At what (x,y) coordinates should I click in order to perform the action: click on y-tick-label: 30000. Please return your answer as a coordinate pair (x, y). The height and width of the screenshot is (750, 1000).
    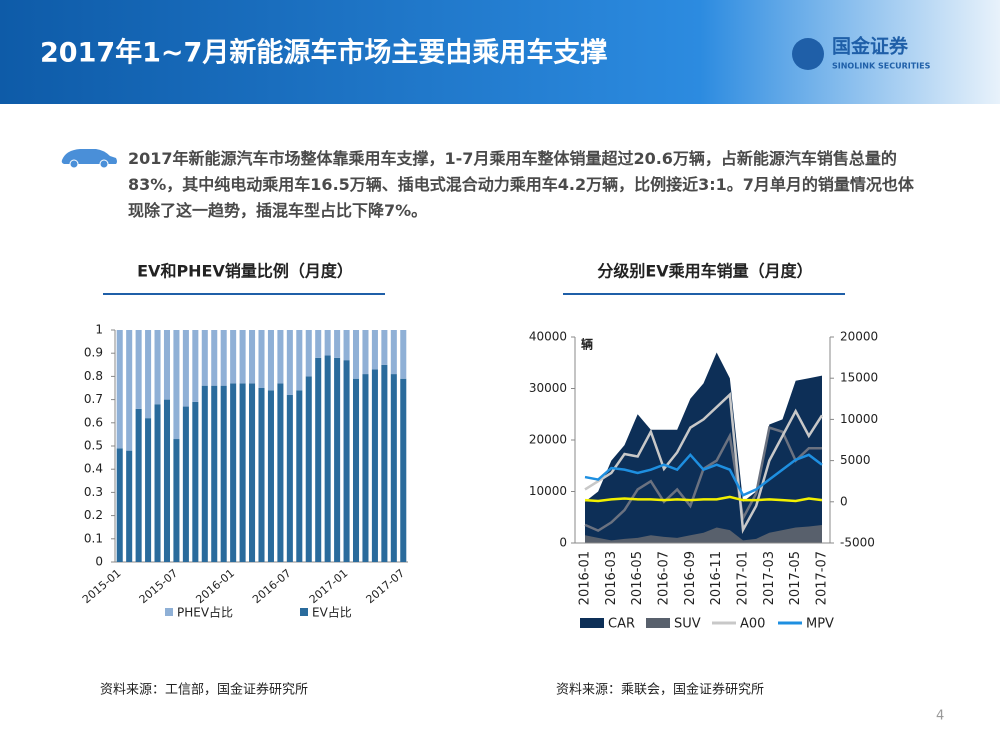
    Looking at the image, I should click on (548, 388).